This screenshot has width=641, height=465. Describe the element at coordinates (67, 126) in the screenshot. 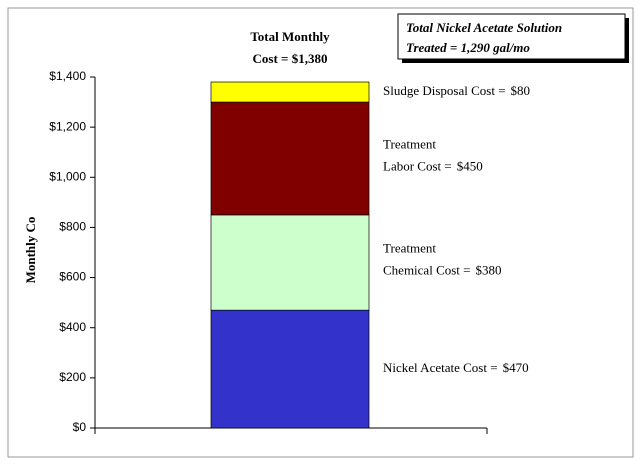

I see `y-tick-label: $1,200` at that location.